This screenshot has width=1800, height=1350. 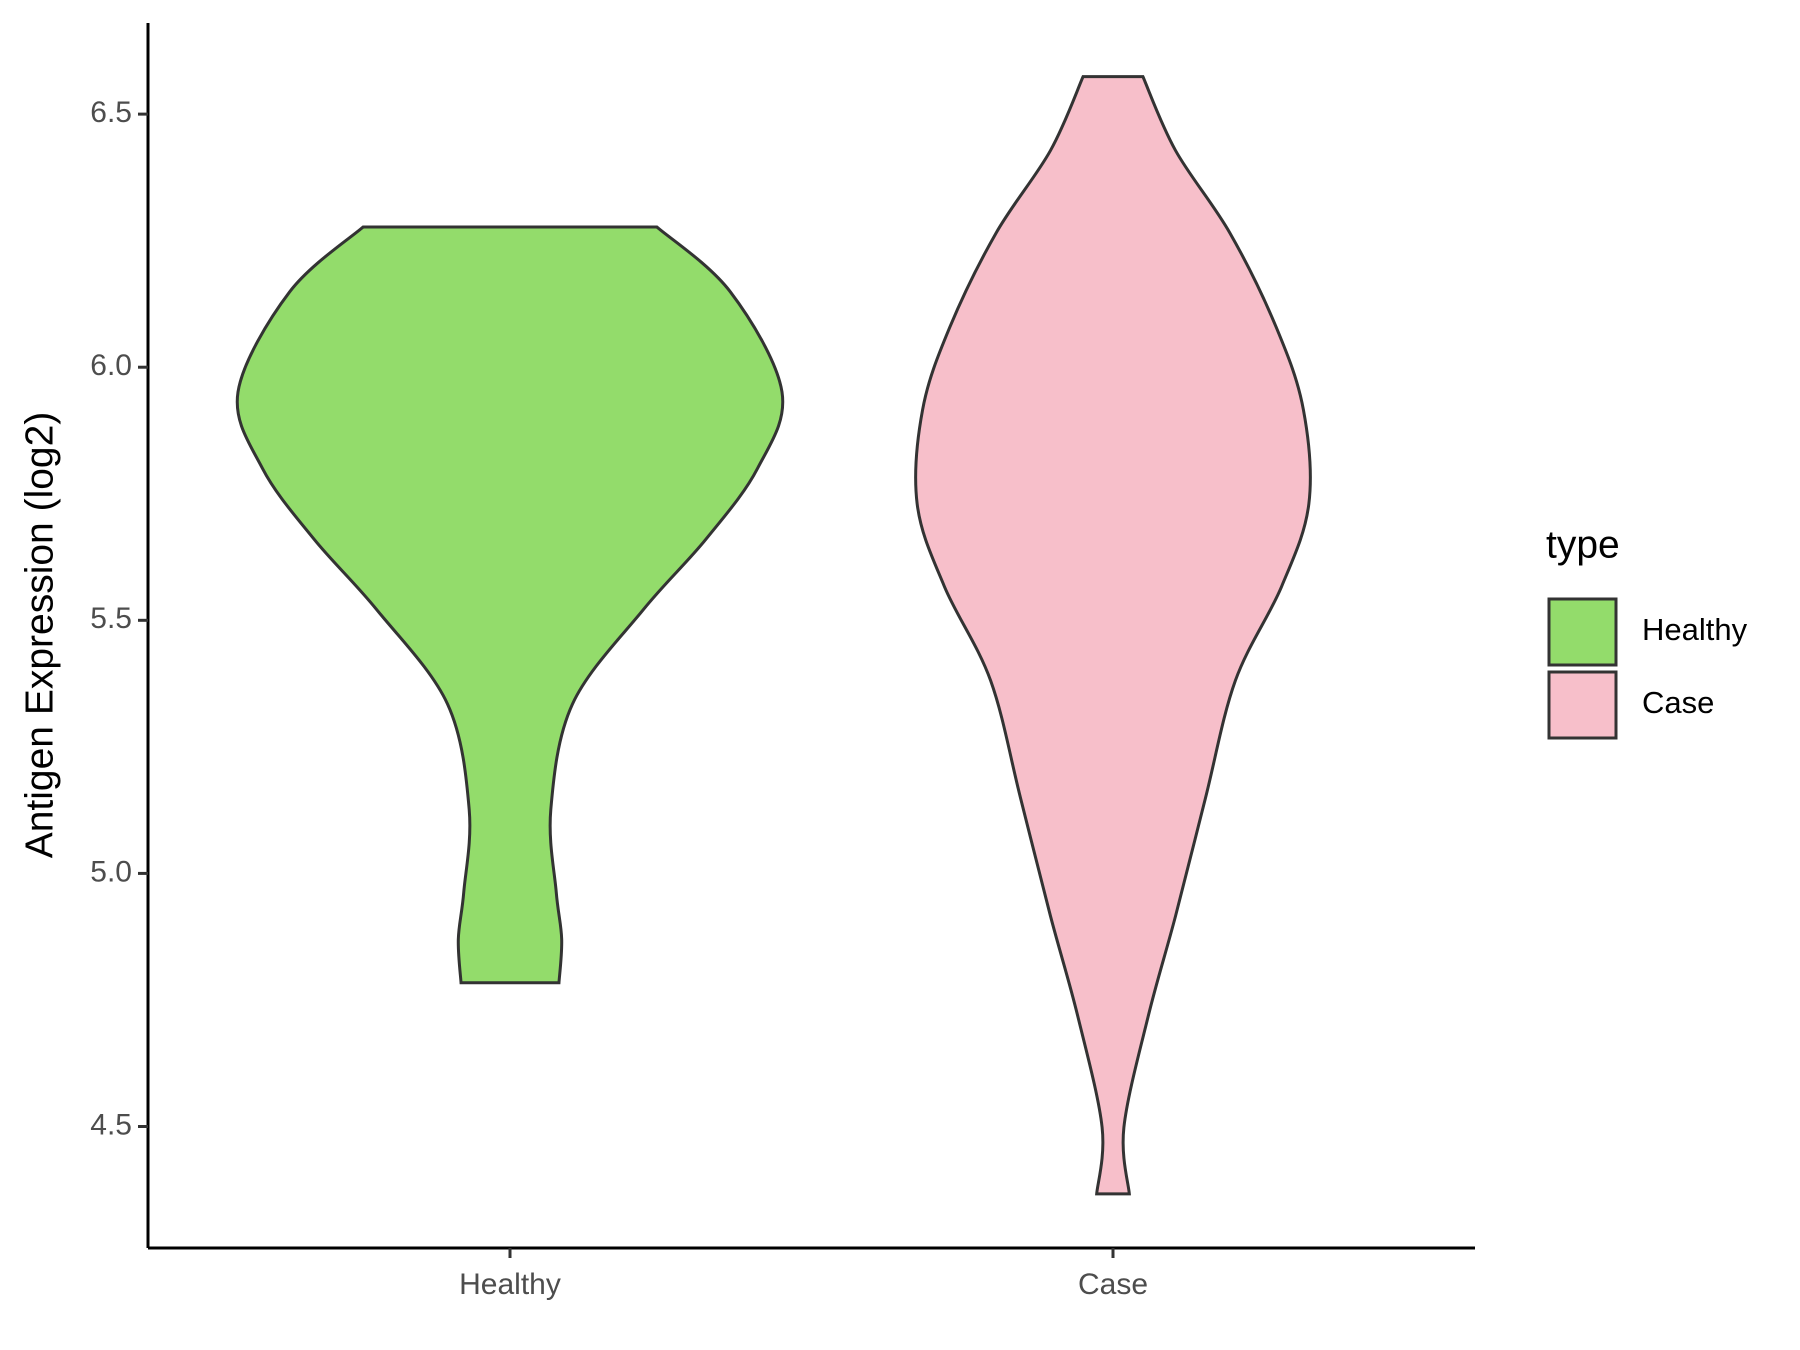 What do you see at coordinates (111, 365) in the screenshot?
I see `y-tick-label: 6.0` at bounding box center [111, 365].